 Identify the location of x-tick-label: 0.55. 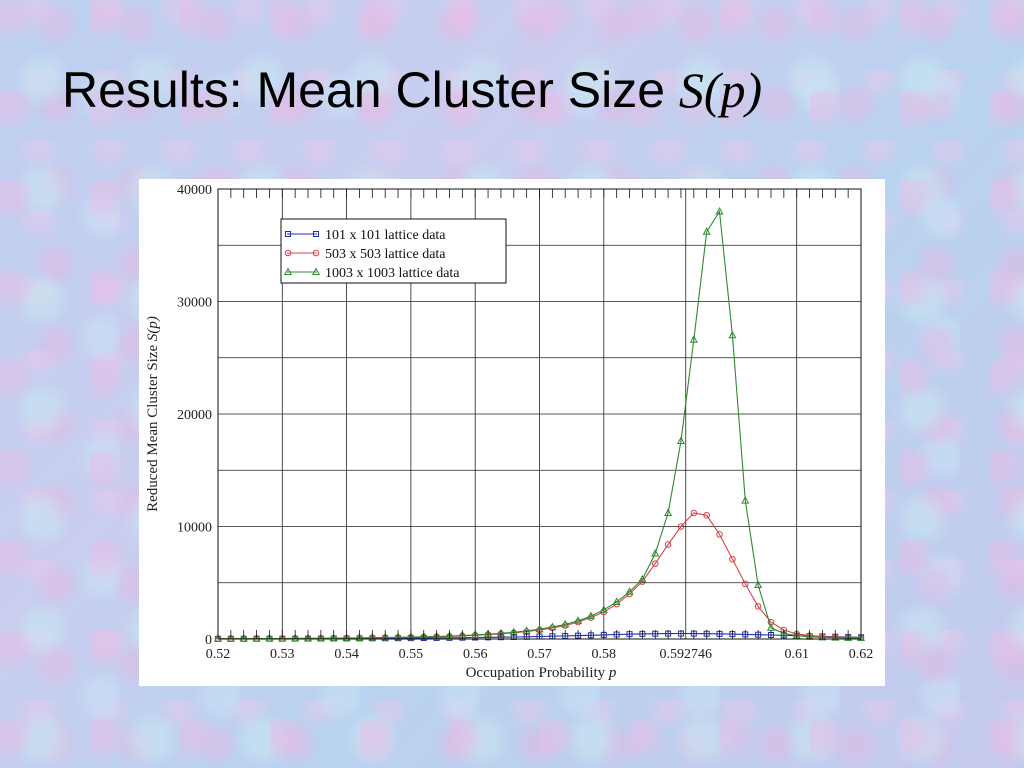
(411, 654).